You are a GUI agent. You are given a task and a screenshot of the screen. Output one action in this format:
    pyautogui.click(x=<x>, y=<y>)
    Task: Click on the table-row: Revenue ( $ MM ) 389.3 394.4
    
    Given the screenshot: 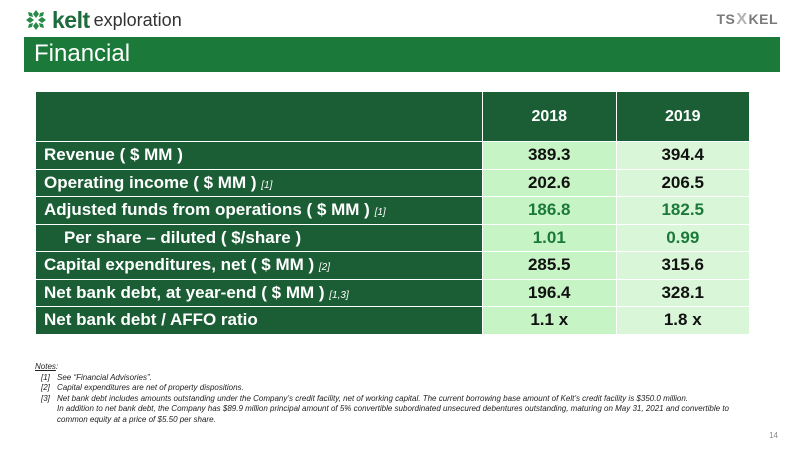 What is the action you would take?
    pyautogui.click(x=392, y=155)
    